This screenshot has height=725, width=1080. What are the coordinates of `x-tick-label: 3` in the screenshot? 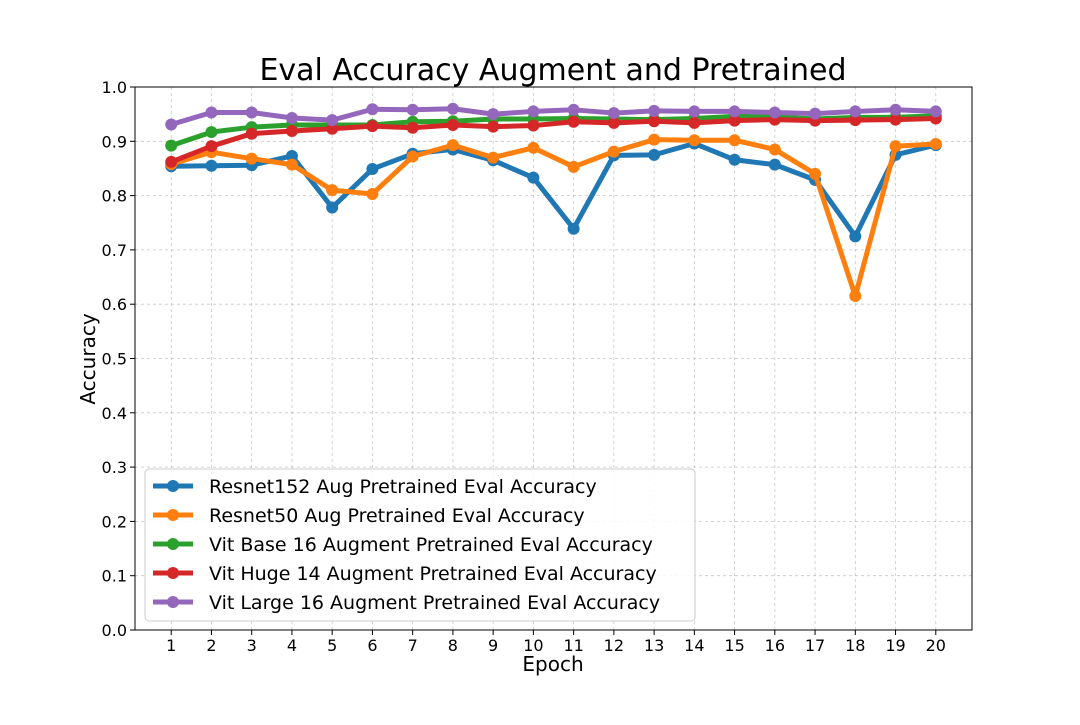 It's located at (252, 645).